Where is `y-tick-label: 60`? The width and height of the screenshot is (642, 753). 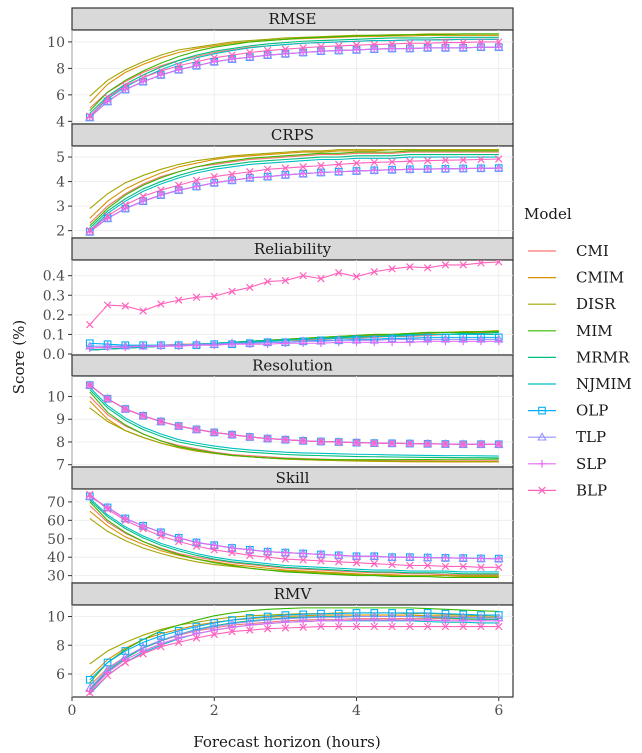 y-tick-label: 60 is located at coordinates (56, 521).